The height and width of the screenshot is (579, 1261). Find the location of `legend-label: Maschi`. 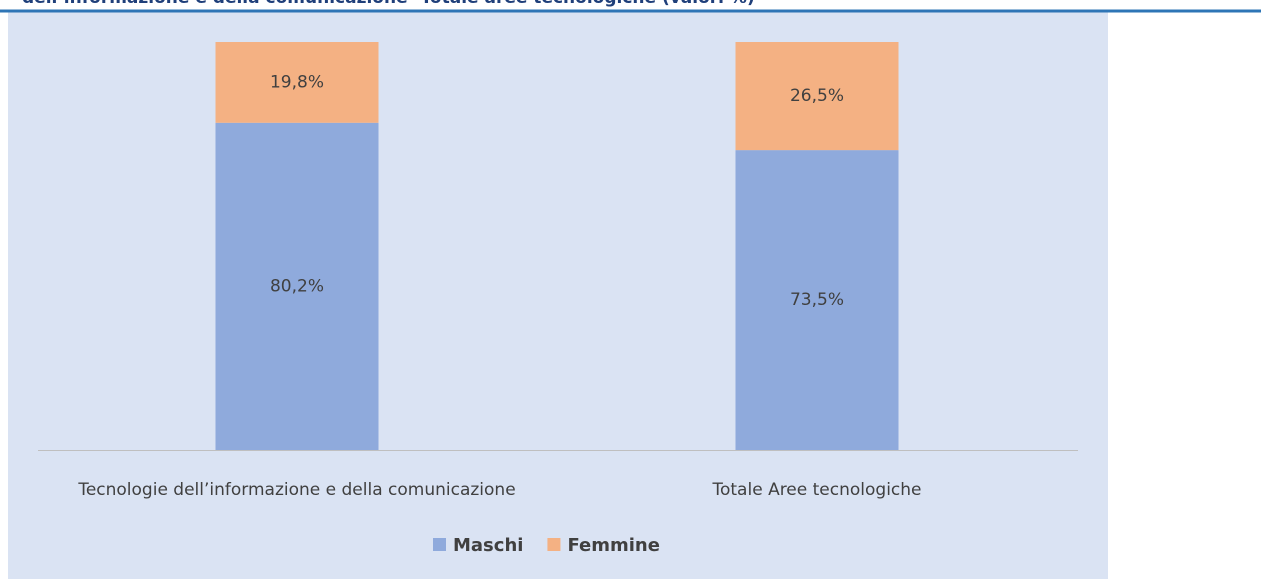

legend-label: Maschi is located at coordinates (488, 545).